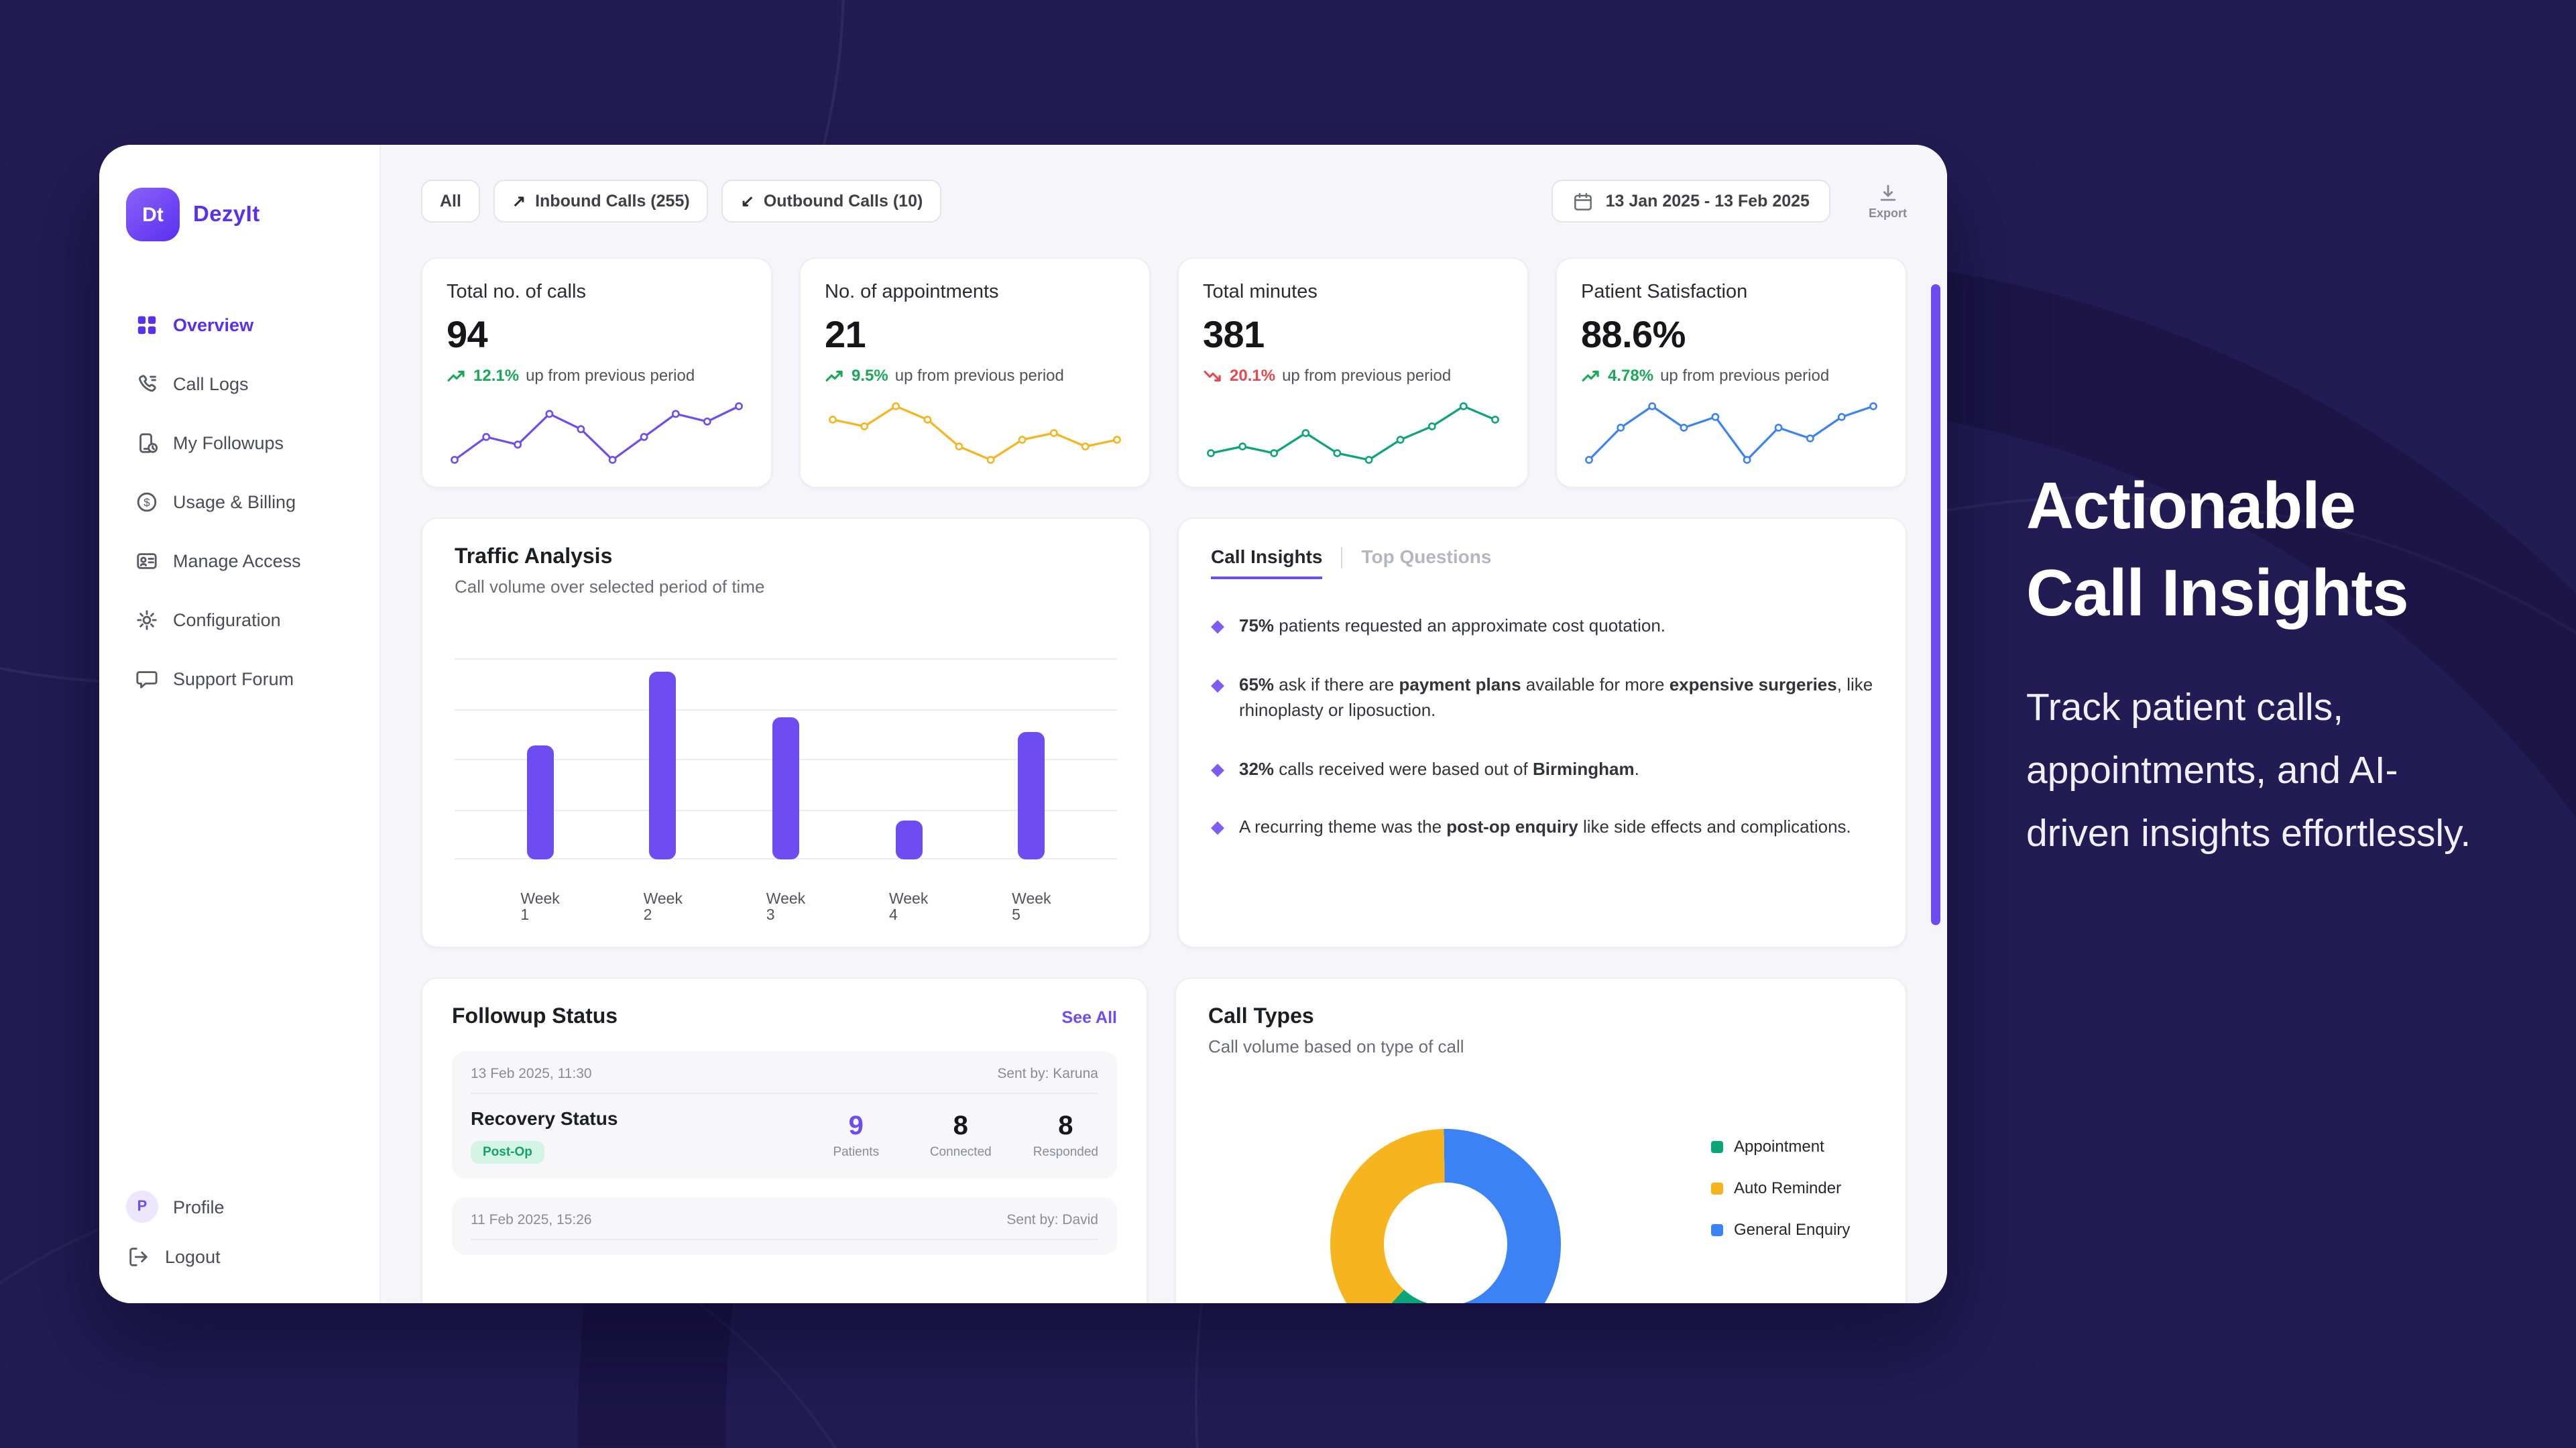 The height and width of the screenshot is (1448, 2576). Describe the element at coordinates (1213, 375) in the screenshot. I see `trend-down-icon` at that location.